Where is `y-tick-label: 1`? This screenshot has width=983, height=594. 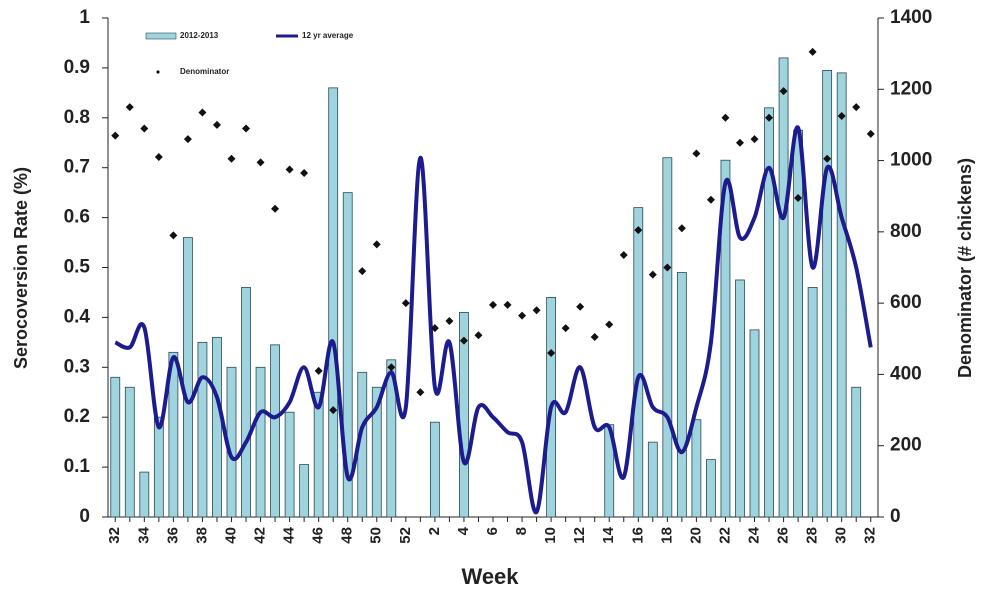 y-tick-label: 1 is located at coordinates (84, 17).